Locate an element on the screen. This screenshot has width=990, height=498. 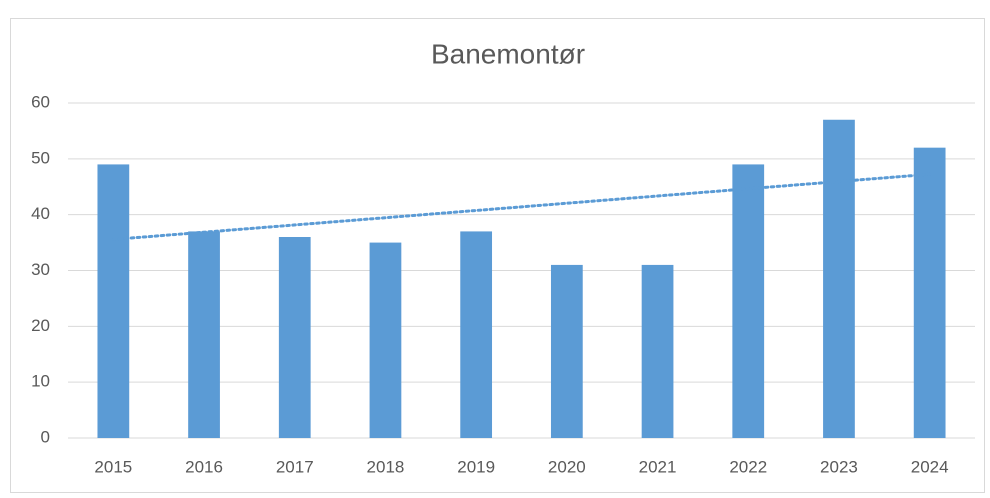
x-tick-label: 2020 is located at coordinates (567, 466).